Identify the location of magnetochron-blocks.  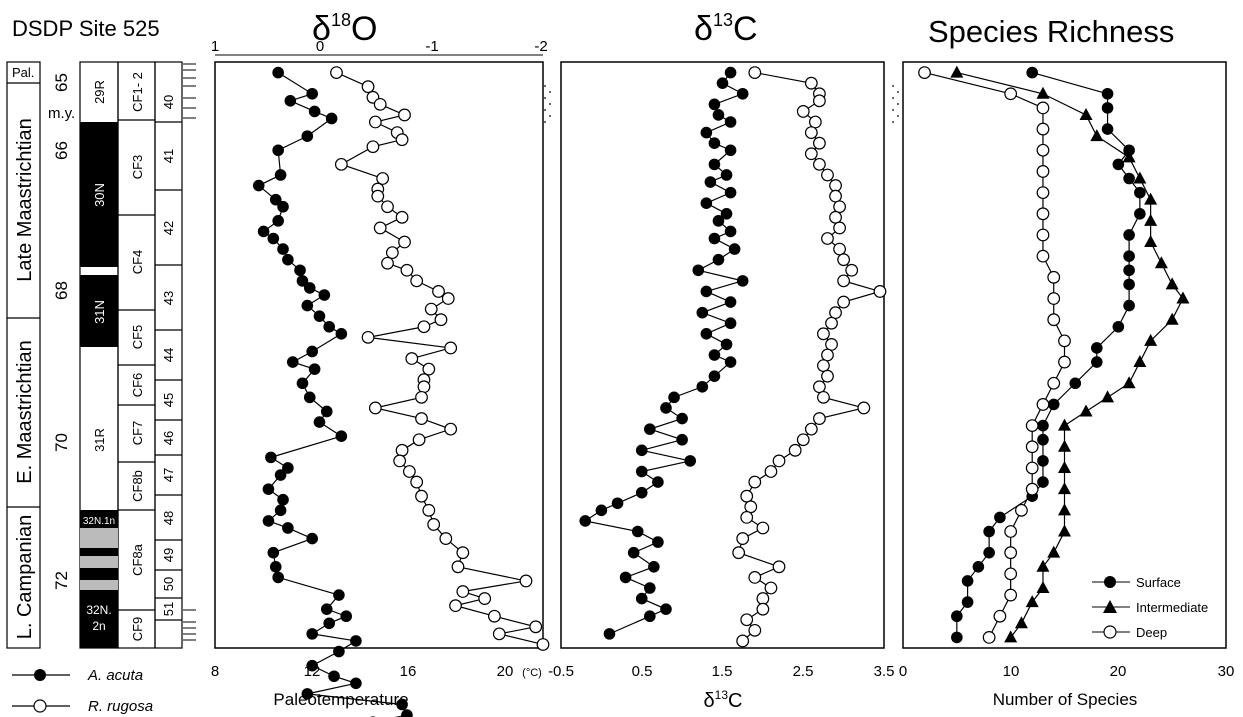
(99, 385).